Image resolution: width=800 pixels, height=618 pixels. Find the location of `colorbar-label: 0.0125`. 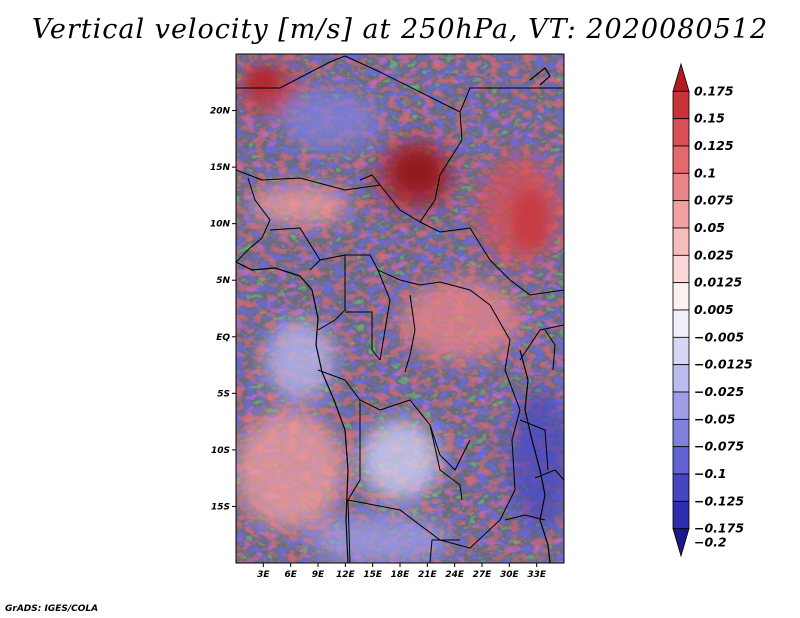

colorbar-label: 0.0125 is located at coordinates (718, 282).